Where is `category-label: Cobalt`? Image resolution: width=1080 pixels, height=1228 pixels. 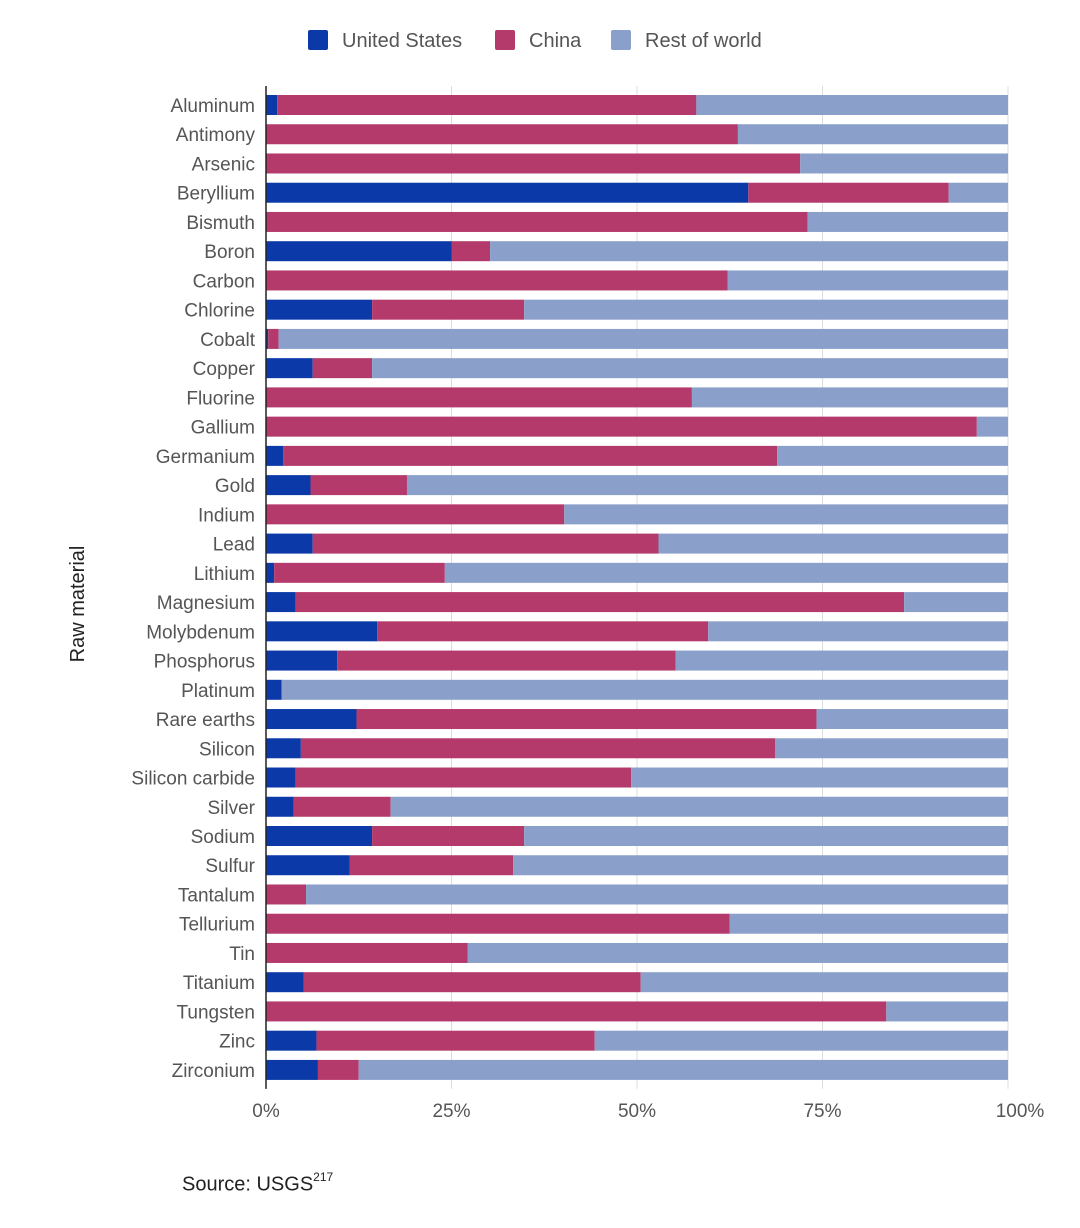 category-label: Cobalt is located at coordinates (228, 340).